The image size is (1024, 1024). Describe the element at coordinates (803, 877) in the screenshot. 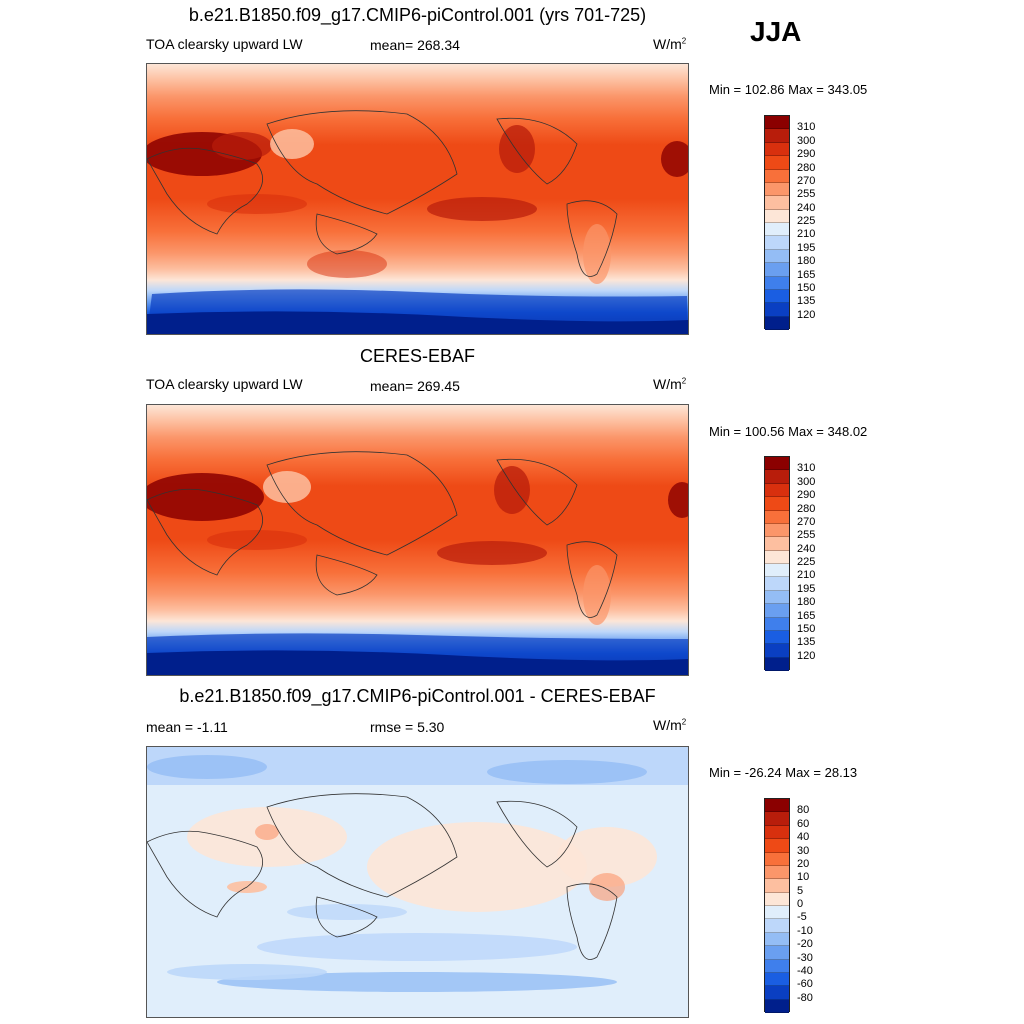

I see `panel-3-colorbar-tick-label: 10` at that location.